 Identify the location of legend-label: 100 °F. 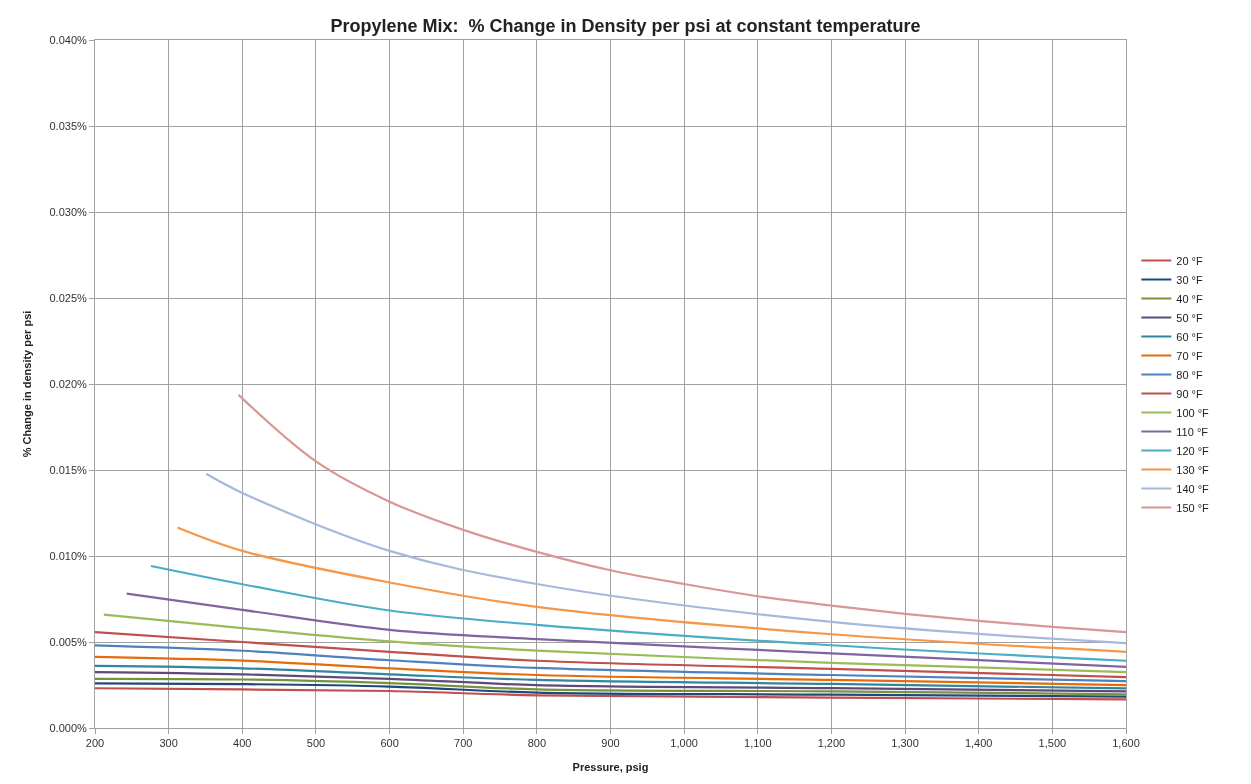
(1193, 412).